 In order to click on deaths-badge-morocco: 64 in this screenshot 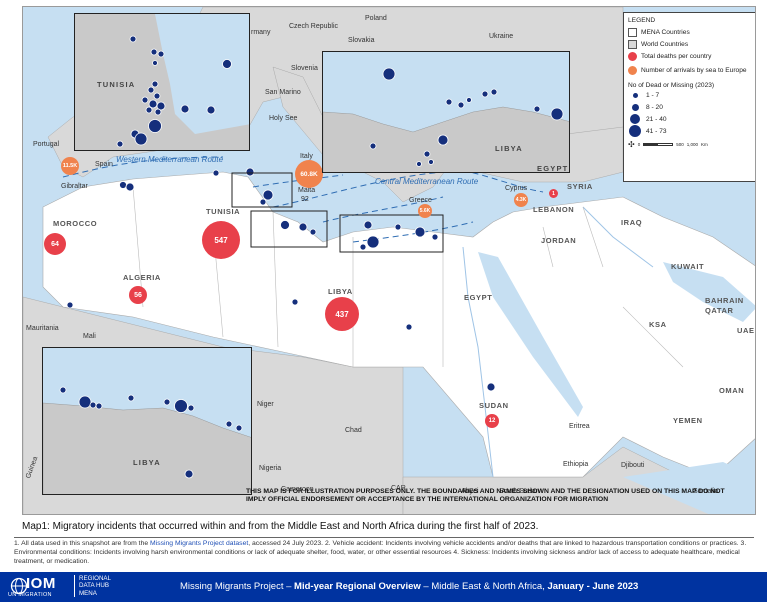, I will do `click(55, 244)`.